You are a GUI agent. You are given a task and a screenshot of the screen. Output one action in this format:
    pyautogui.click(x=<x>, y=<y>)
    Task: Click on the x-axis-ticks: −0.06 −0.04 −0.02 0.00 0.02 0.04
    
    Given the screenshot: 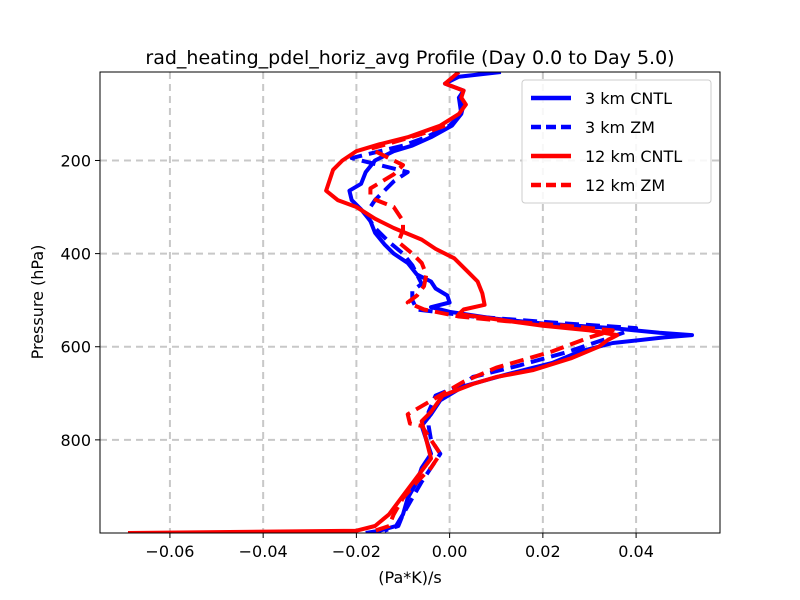 What is the action you would take?
    pyautogui.click(x=399, y=547)
    